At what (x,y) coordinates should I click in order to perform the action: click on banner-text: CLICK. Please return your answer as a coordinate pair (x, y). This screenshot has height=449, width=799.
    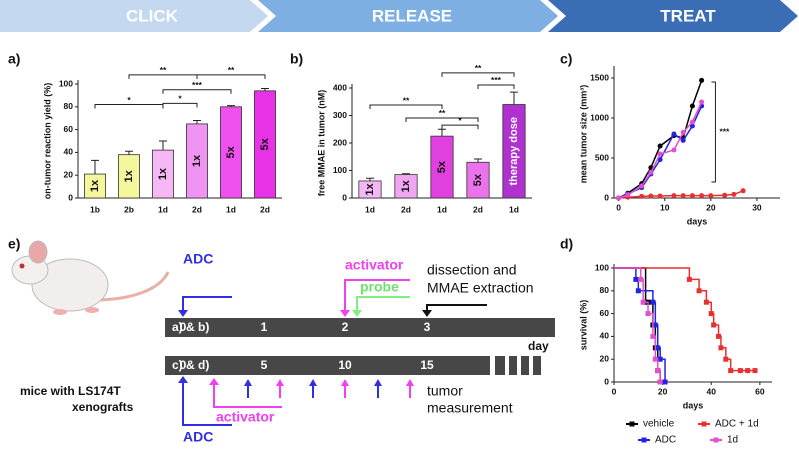
    Looking at the image, I should click on (152, 15).